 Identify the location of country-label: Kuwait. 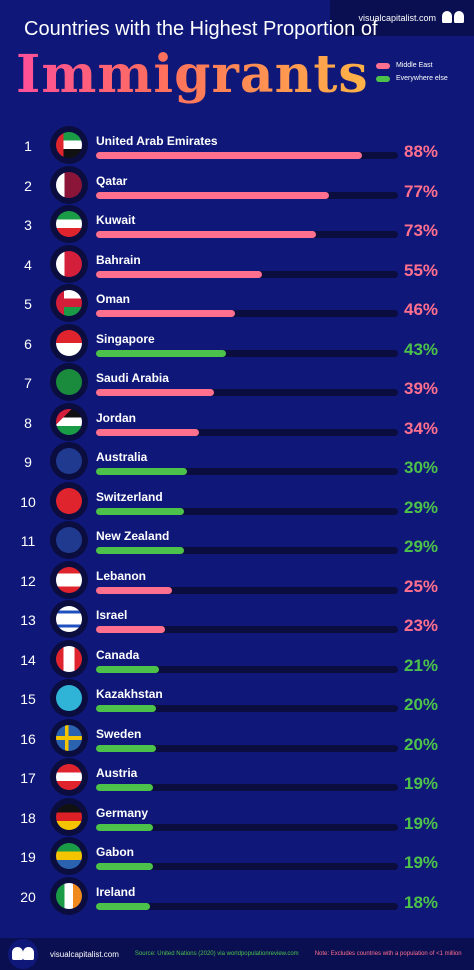
(116, 220).